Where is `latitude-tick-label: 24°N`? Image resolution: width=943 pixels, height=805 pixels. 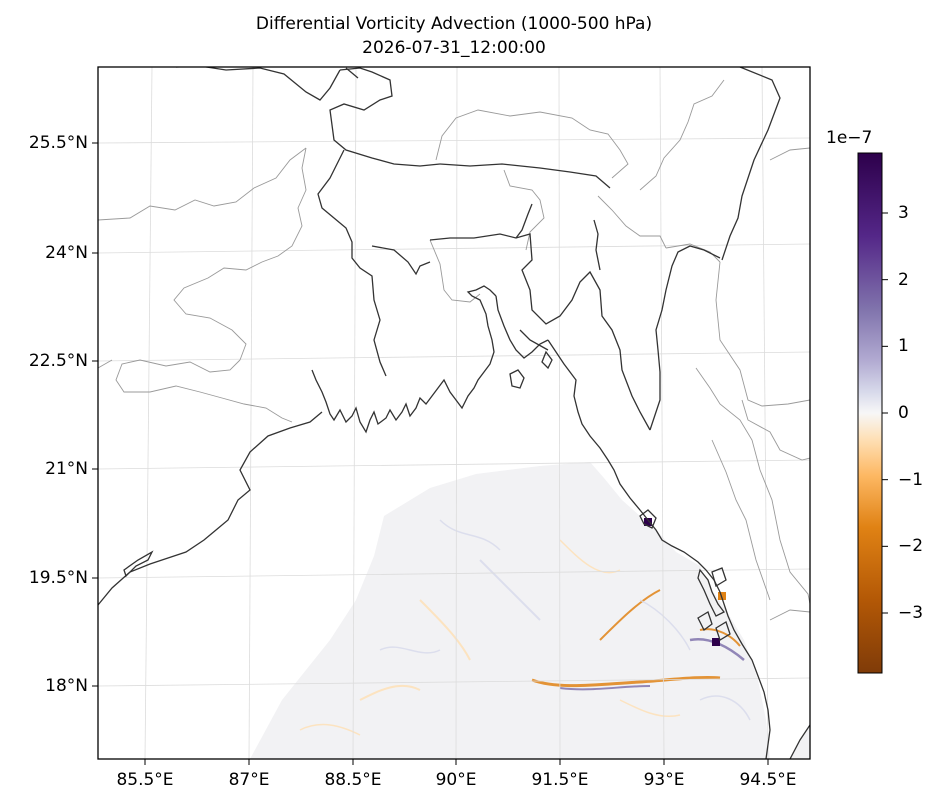 latitude-tick-label: 24°N is located at coordinates (66, 253).